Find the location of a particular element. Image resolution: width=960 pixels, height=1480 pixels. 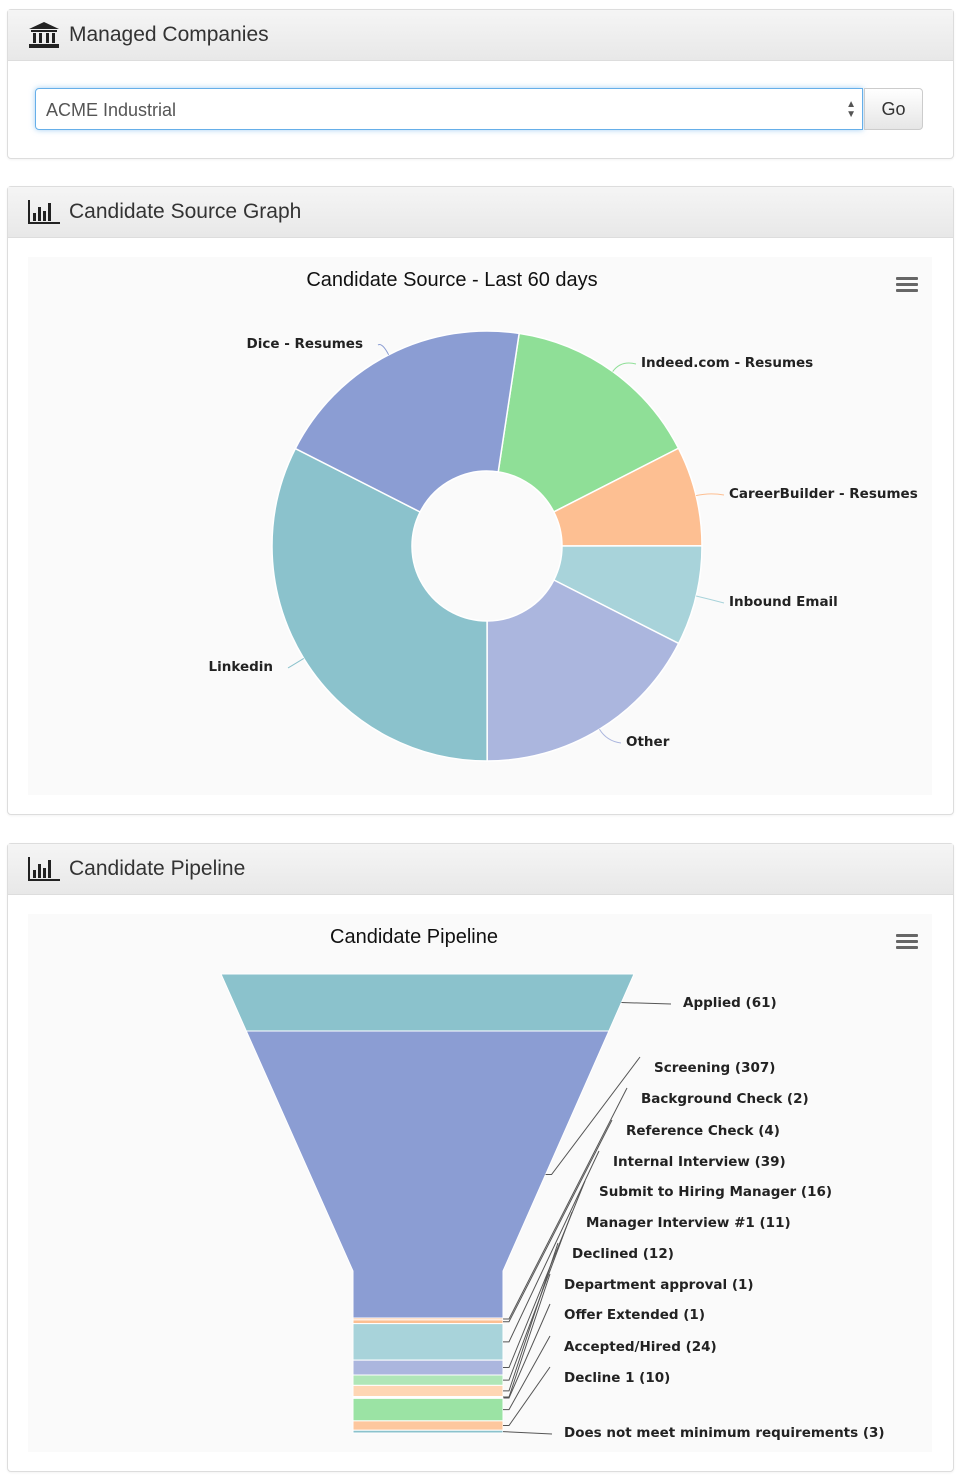

funnel-label: Offer Extended (1) is located at coordinates (634, 1315).